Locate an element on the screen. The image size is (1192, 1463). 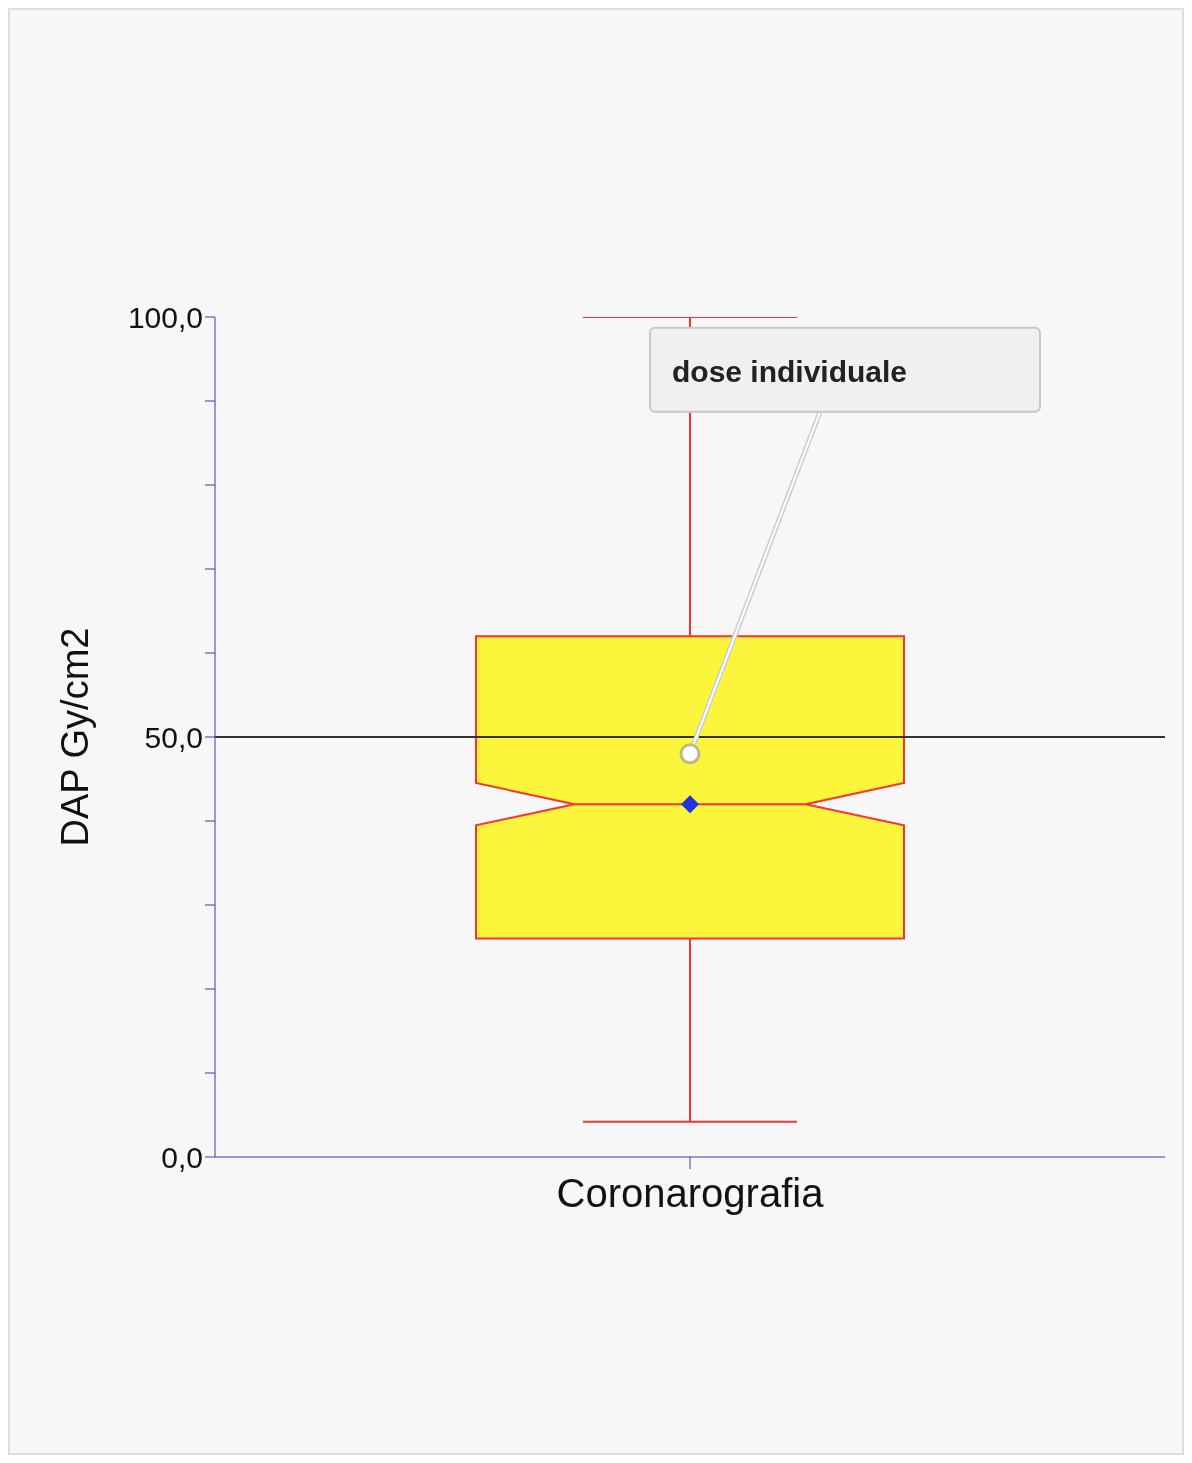
y-tick-label: 0,0 is located at coordinates (182, 1157).